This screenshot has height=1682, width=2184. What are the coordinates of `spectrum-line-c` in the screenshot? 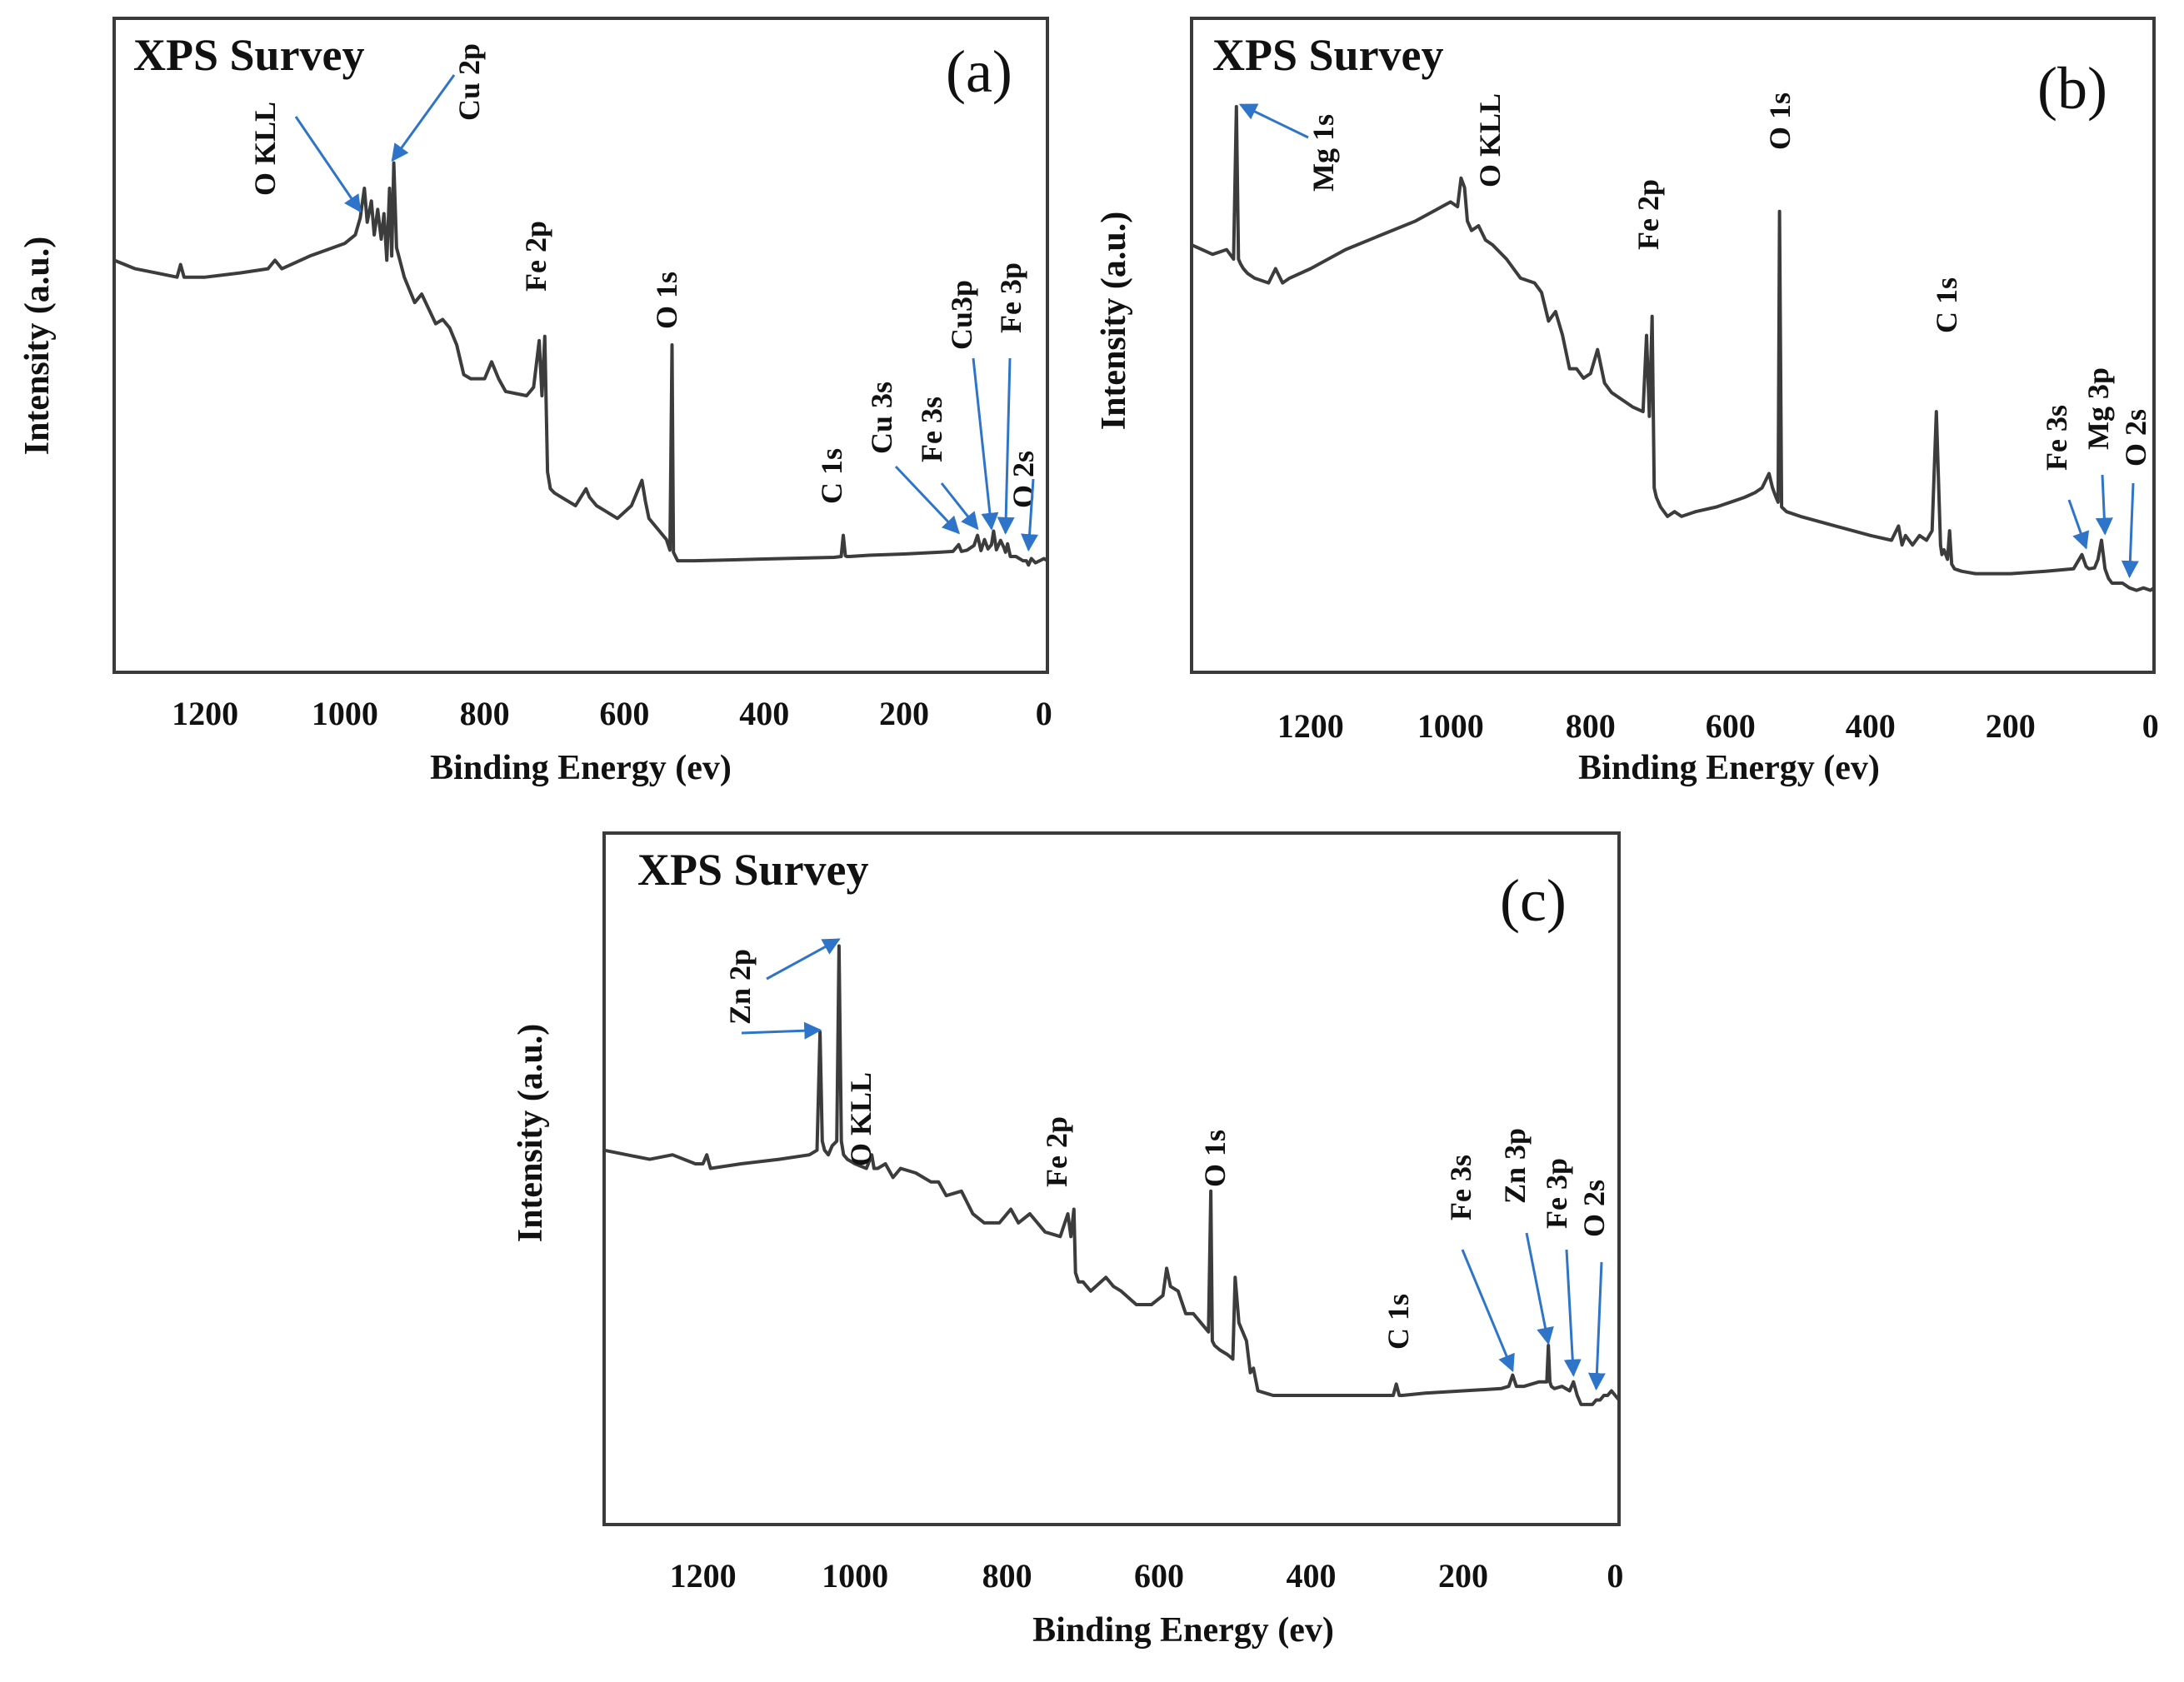 It's located at (1112, 1175).